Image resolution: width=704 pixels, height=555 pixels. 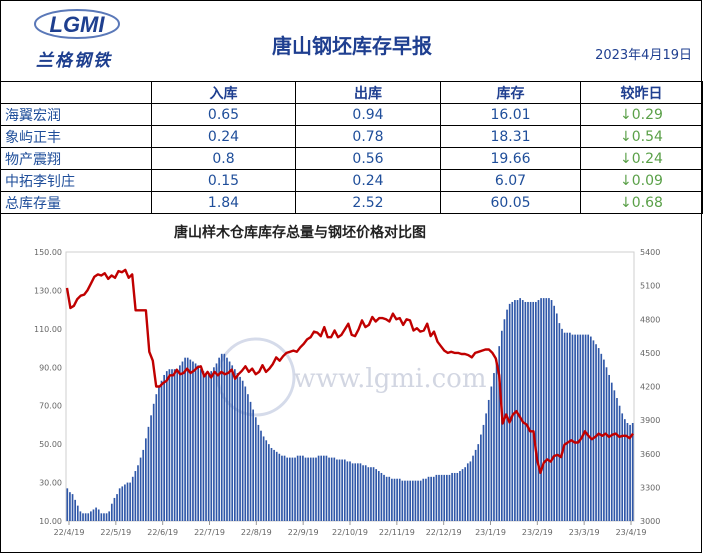 I want to click on stock-value: 18.31, so click(x=510, y=136).